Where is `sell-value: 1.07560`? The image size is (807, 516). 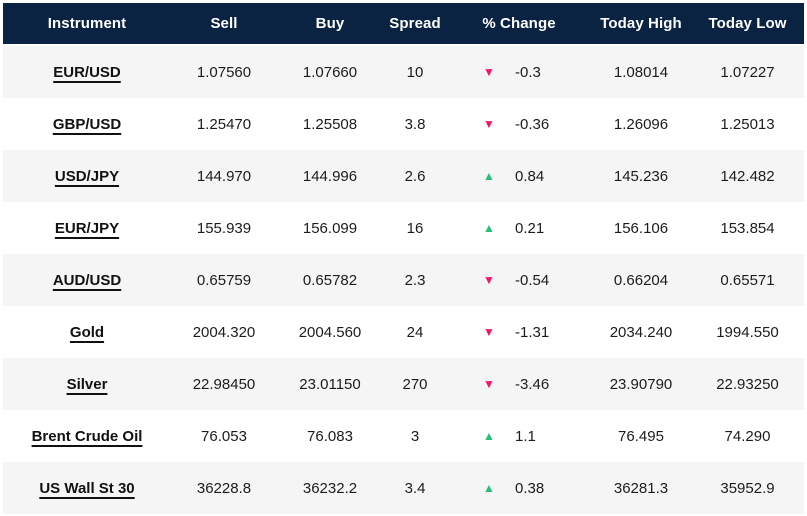 sell-value: 1.07560 is located at coordinates (224, 72).